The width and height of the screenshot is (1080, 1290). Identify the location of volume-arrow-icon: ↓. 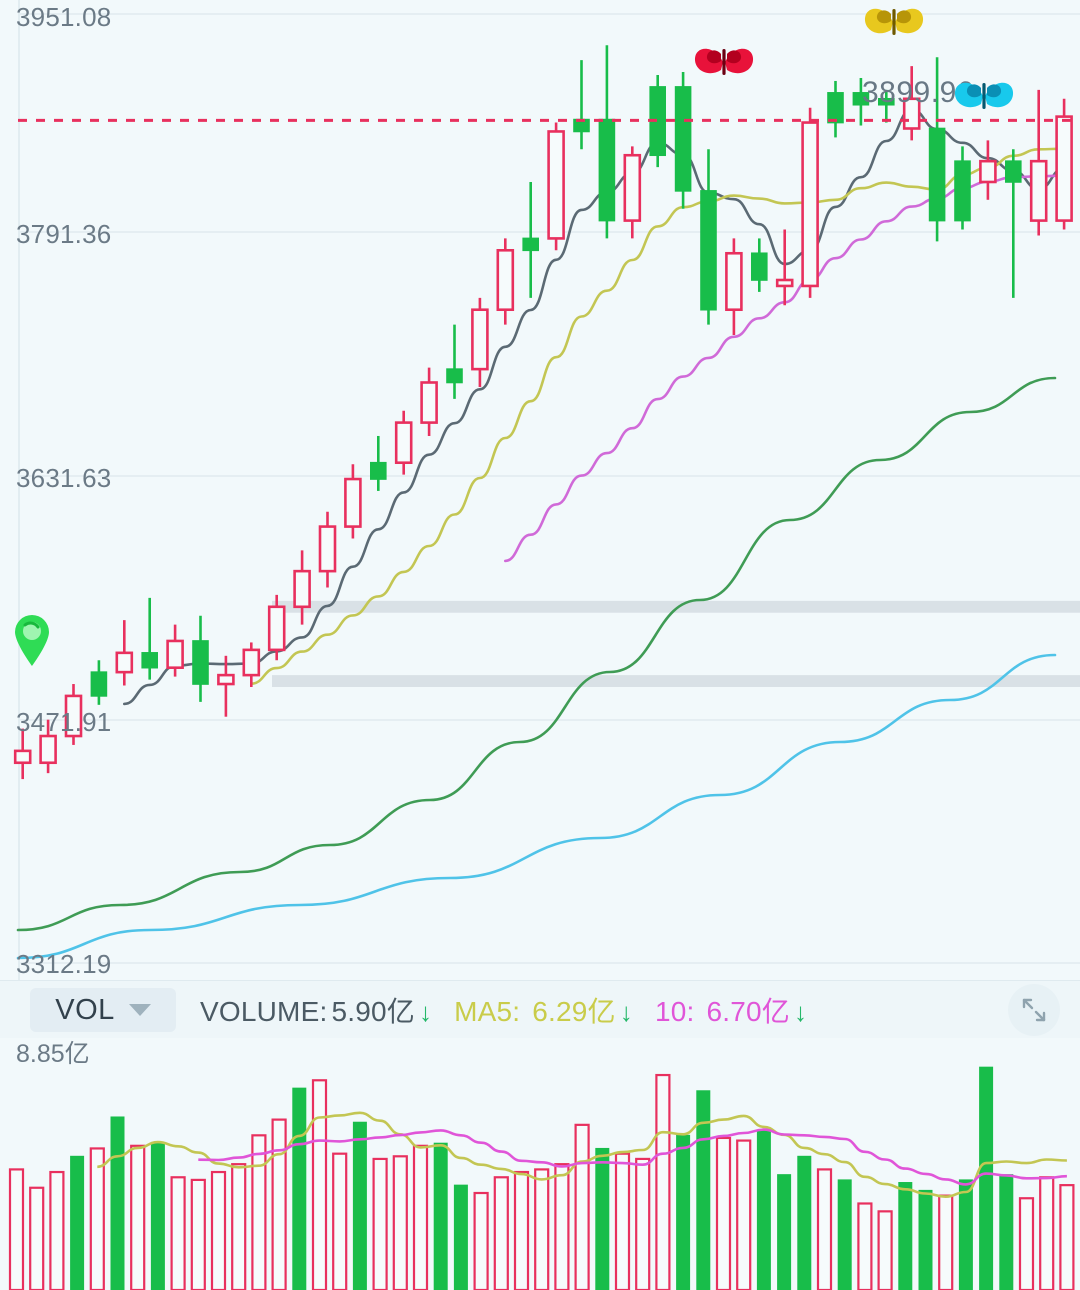
(425, 1012).